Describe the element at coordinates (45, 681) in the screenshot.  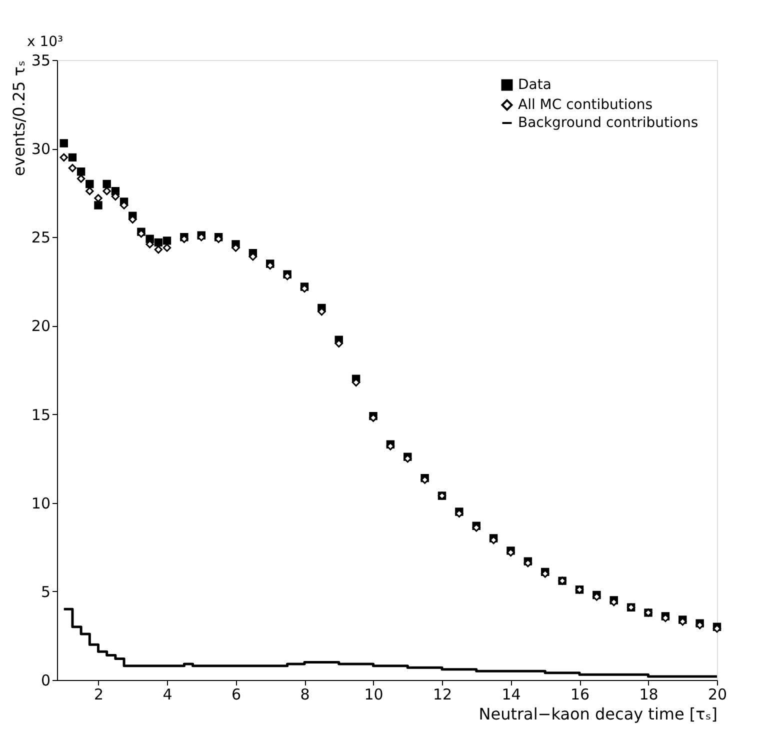
I see `y-tick-label: 0` at that location.